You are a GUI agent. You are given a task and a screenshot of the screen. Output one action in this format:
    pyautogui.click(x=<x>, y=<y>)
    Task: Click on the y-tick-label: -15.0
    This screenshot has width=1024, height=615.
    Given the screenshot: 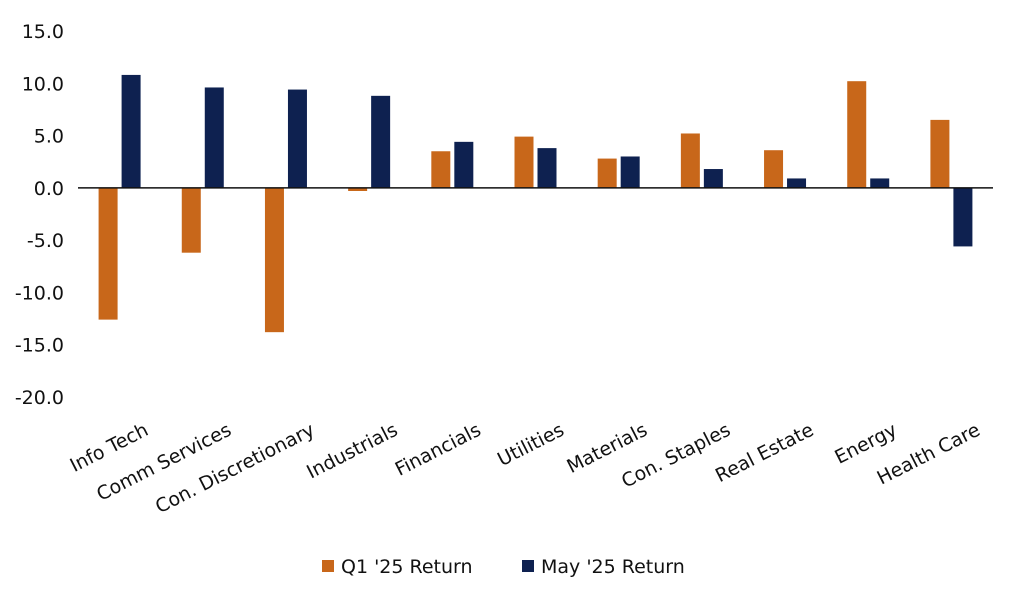 What is the action you would take?
    pyautogui.click(x=39, y=346)
    